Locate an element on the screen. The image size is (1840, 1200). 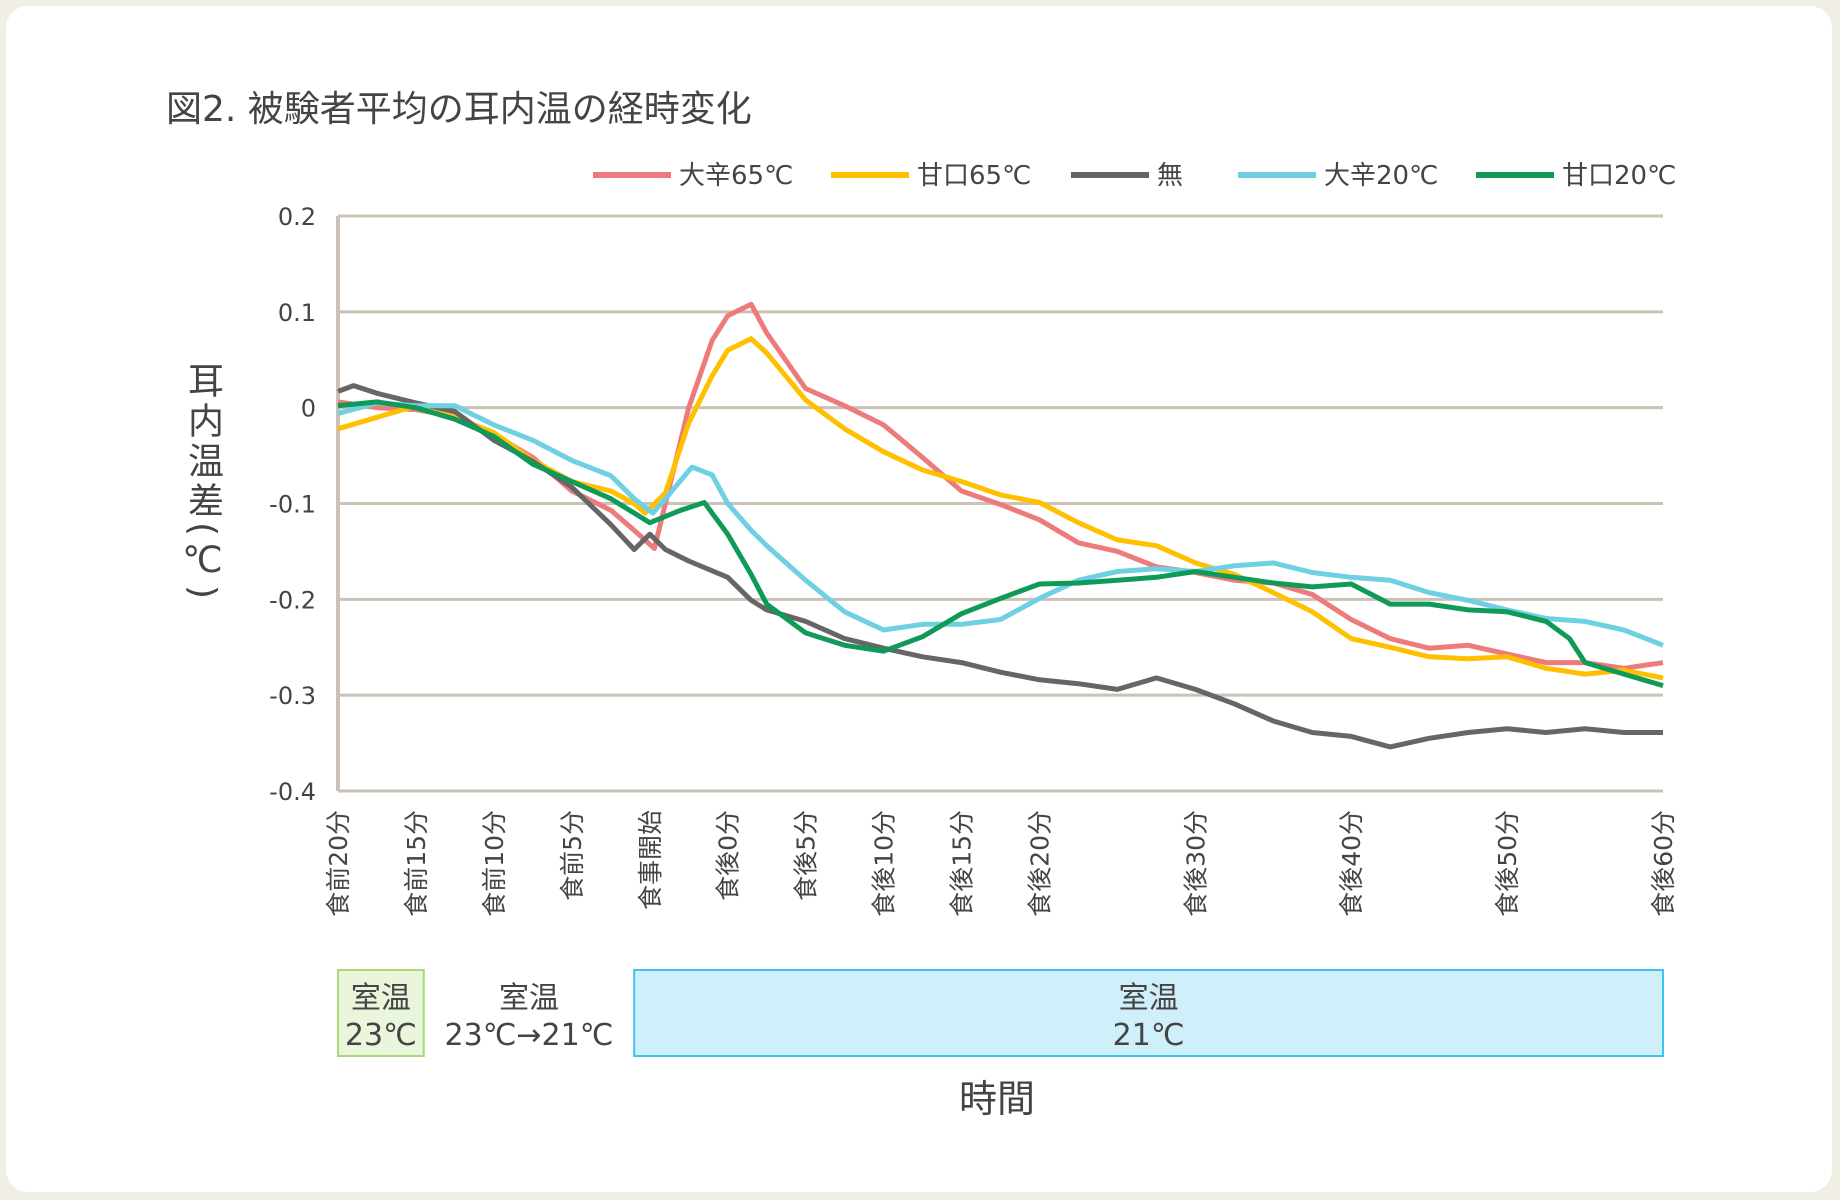
x-tick-label: 食前10分 is located at coordinates (494, 863).